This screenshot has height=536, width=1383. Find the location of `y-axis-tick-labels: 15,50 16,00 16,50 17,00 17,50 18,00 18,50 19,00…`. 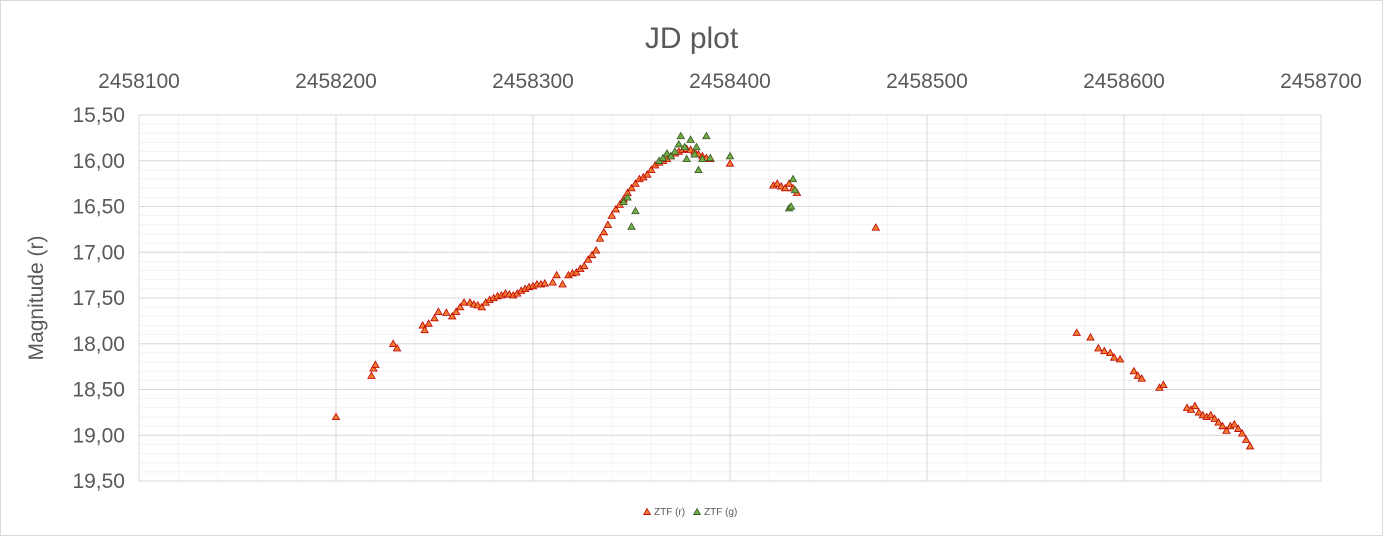

y-axis-tick-labels: 15,50 16,00 16,50 17,00 17,50 18,00 18,50 19,00… is located at coordinates (98, 298).